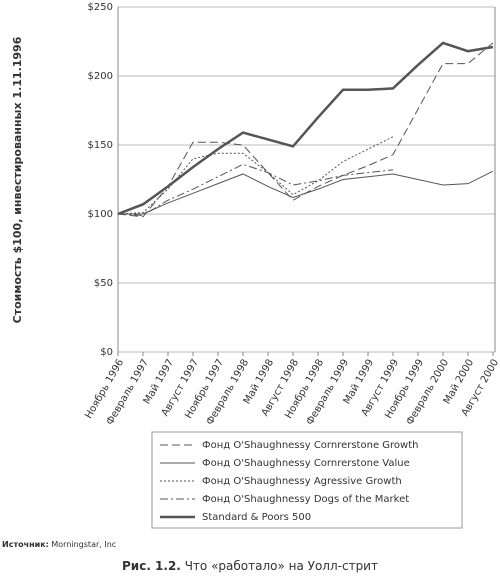 Image resolution: width=500 pixels, height=578 pixels. I want to click on legend-box, so click(307, 480).